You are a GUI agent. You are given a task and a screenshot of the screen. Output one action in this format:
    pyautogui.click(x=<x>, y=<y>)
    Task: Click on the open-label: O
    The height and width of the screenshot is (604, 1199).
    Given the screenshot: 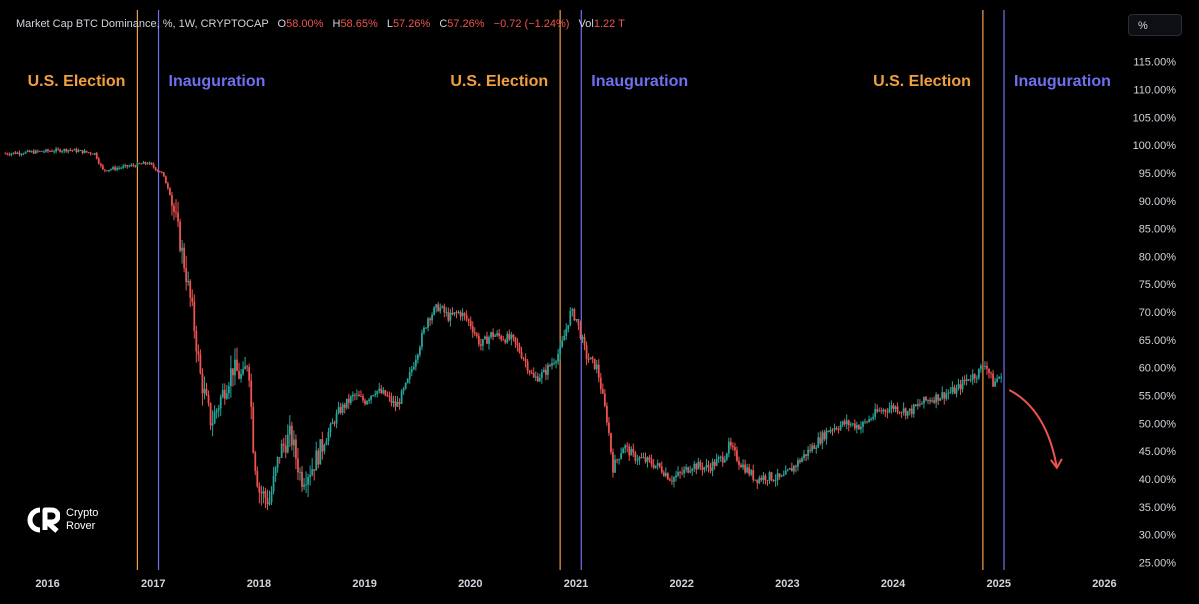 What is the action you would take?
    pyautogui.click(x=282, y=24)
    